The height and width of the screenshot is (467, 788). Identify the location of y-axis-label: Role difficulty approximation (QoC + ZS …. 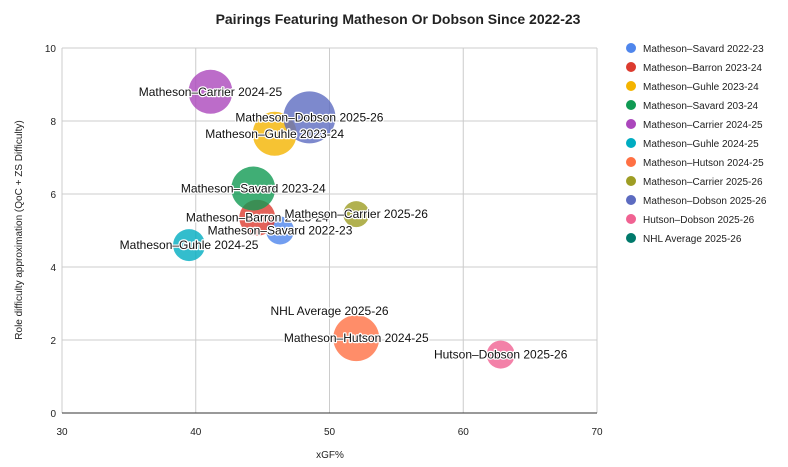
(19, 229).